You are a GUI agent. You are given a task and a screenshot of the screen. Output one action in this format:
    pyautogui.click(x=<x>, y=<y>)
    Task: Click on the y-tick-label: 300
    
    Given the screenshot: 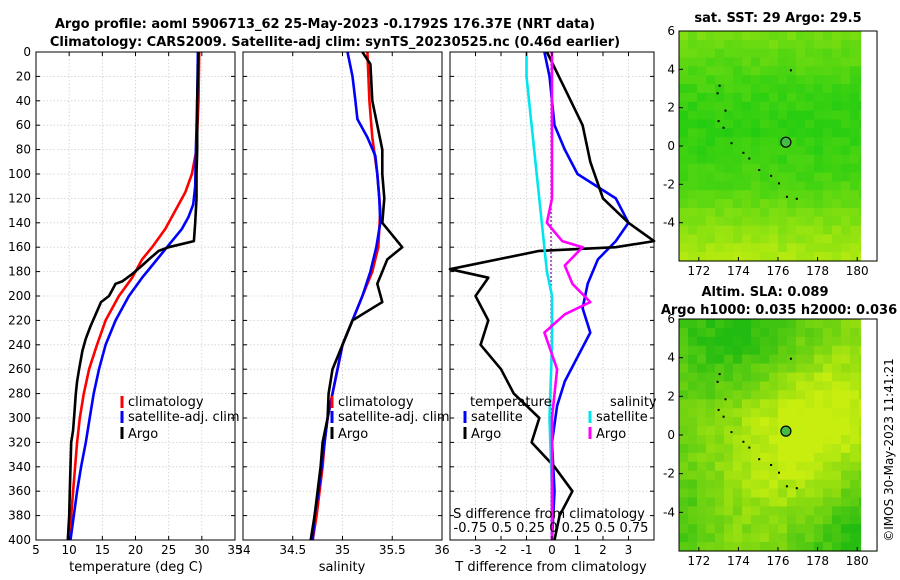 What is the action you would take?
    pyautogui.click(x=19, y=418)
    